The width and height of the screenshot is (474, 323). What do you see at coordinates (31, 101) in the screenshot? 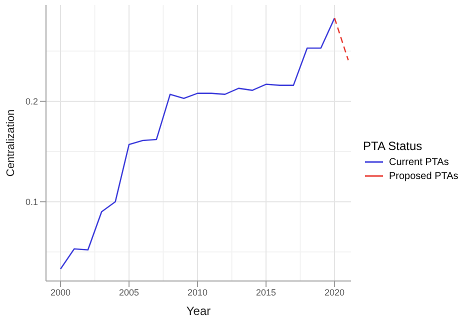
I see `y-tick-label: 0.2` at bounding box center [31, 101].